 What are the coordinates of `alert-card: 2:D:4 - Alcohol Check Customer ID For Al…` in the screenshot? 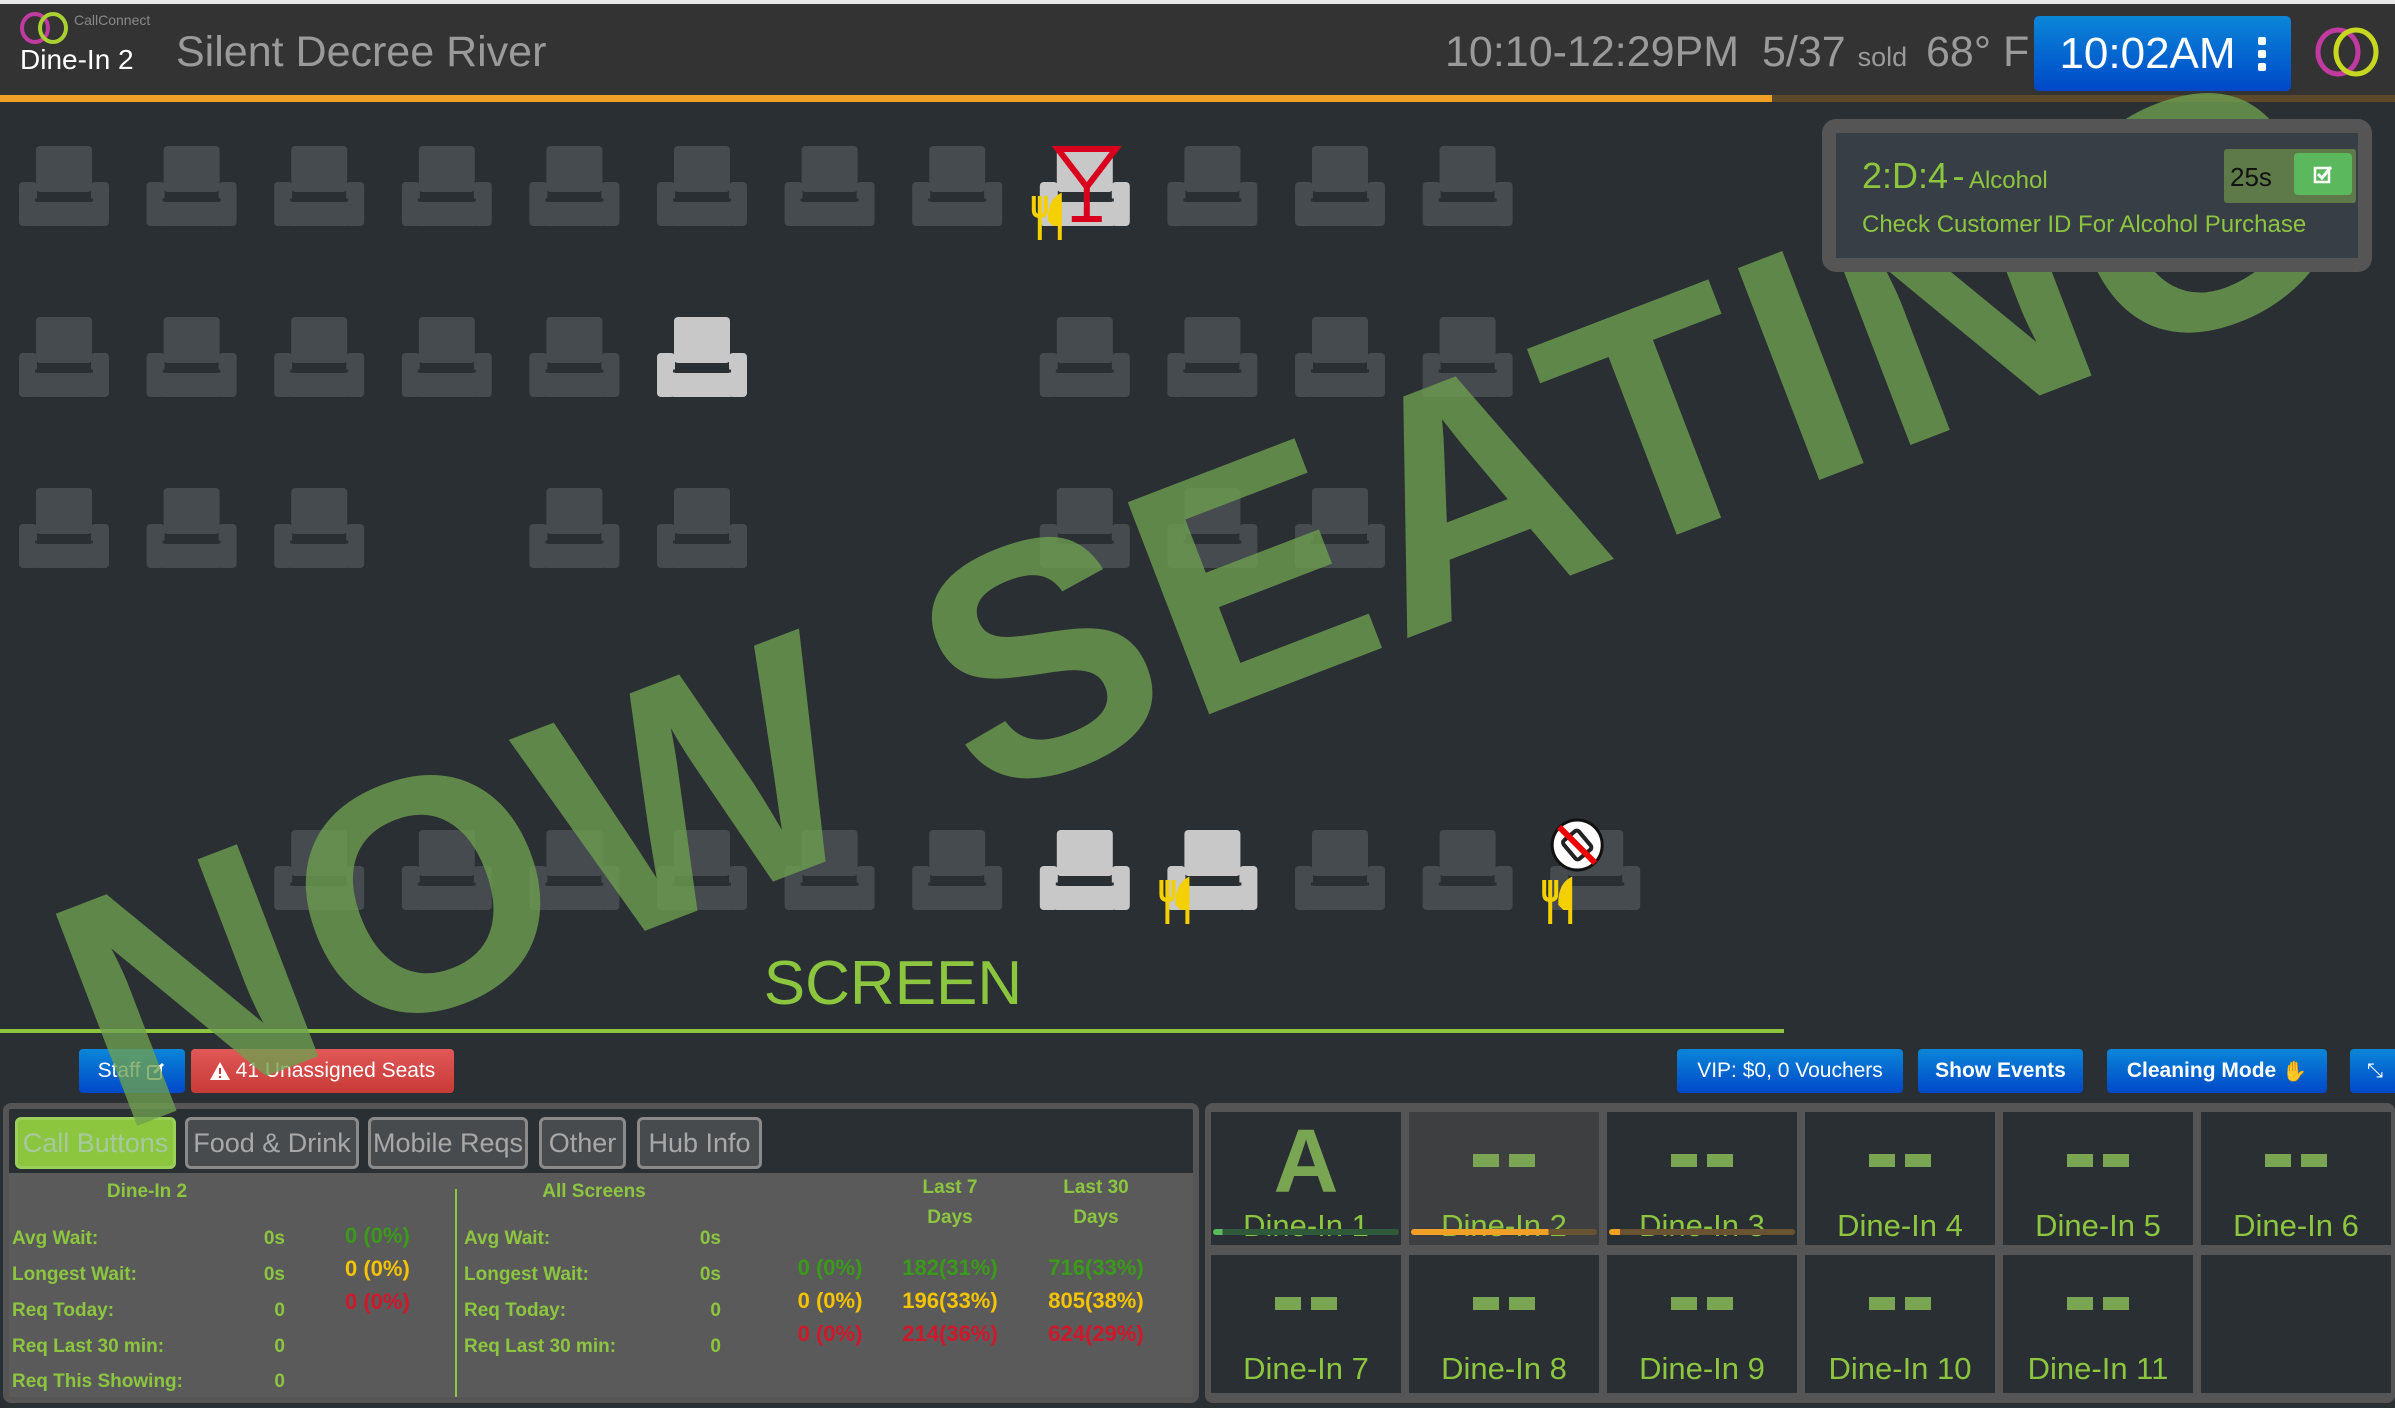 It's located at (2097, 195).